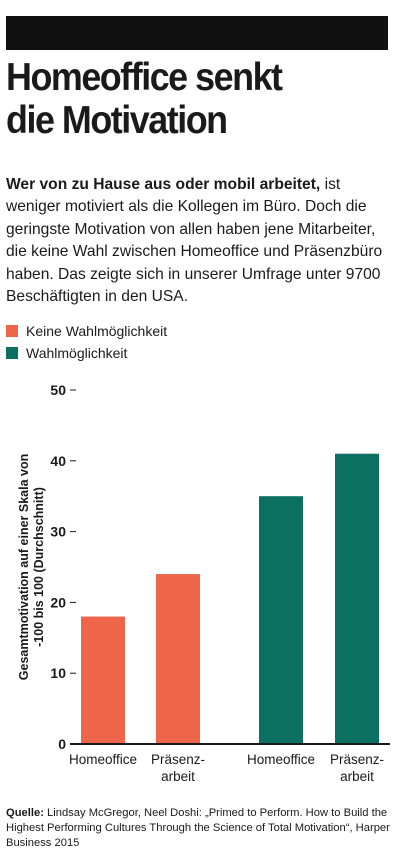 Image resolution: width=400 pixels, height=864 pixels. What do you see at coordinates (97, 331) in the screenshot?
I see `legend-label-no-choice: Keine Wahlmöglichkeit` at bounding box center [97, 331].